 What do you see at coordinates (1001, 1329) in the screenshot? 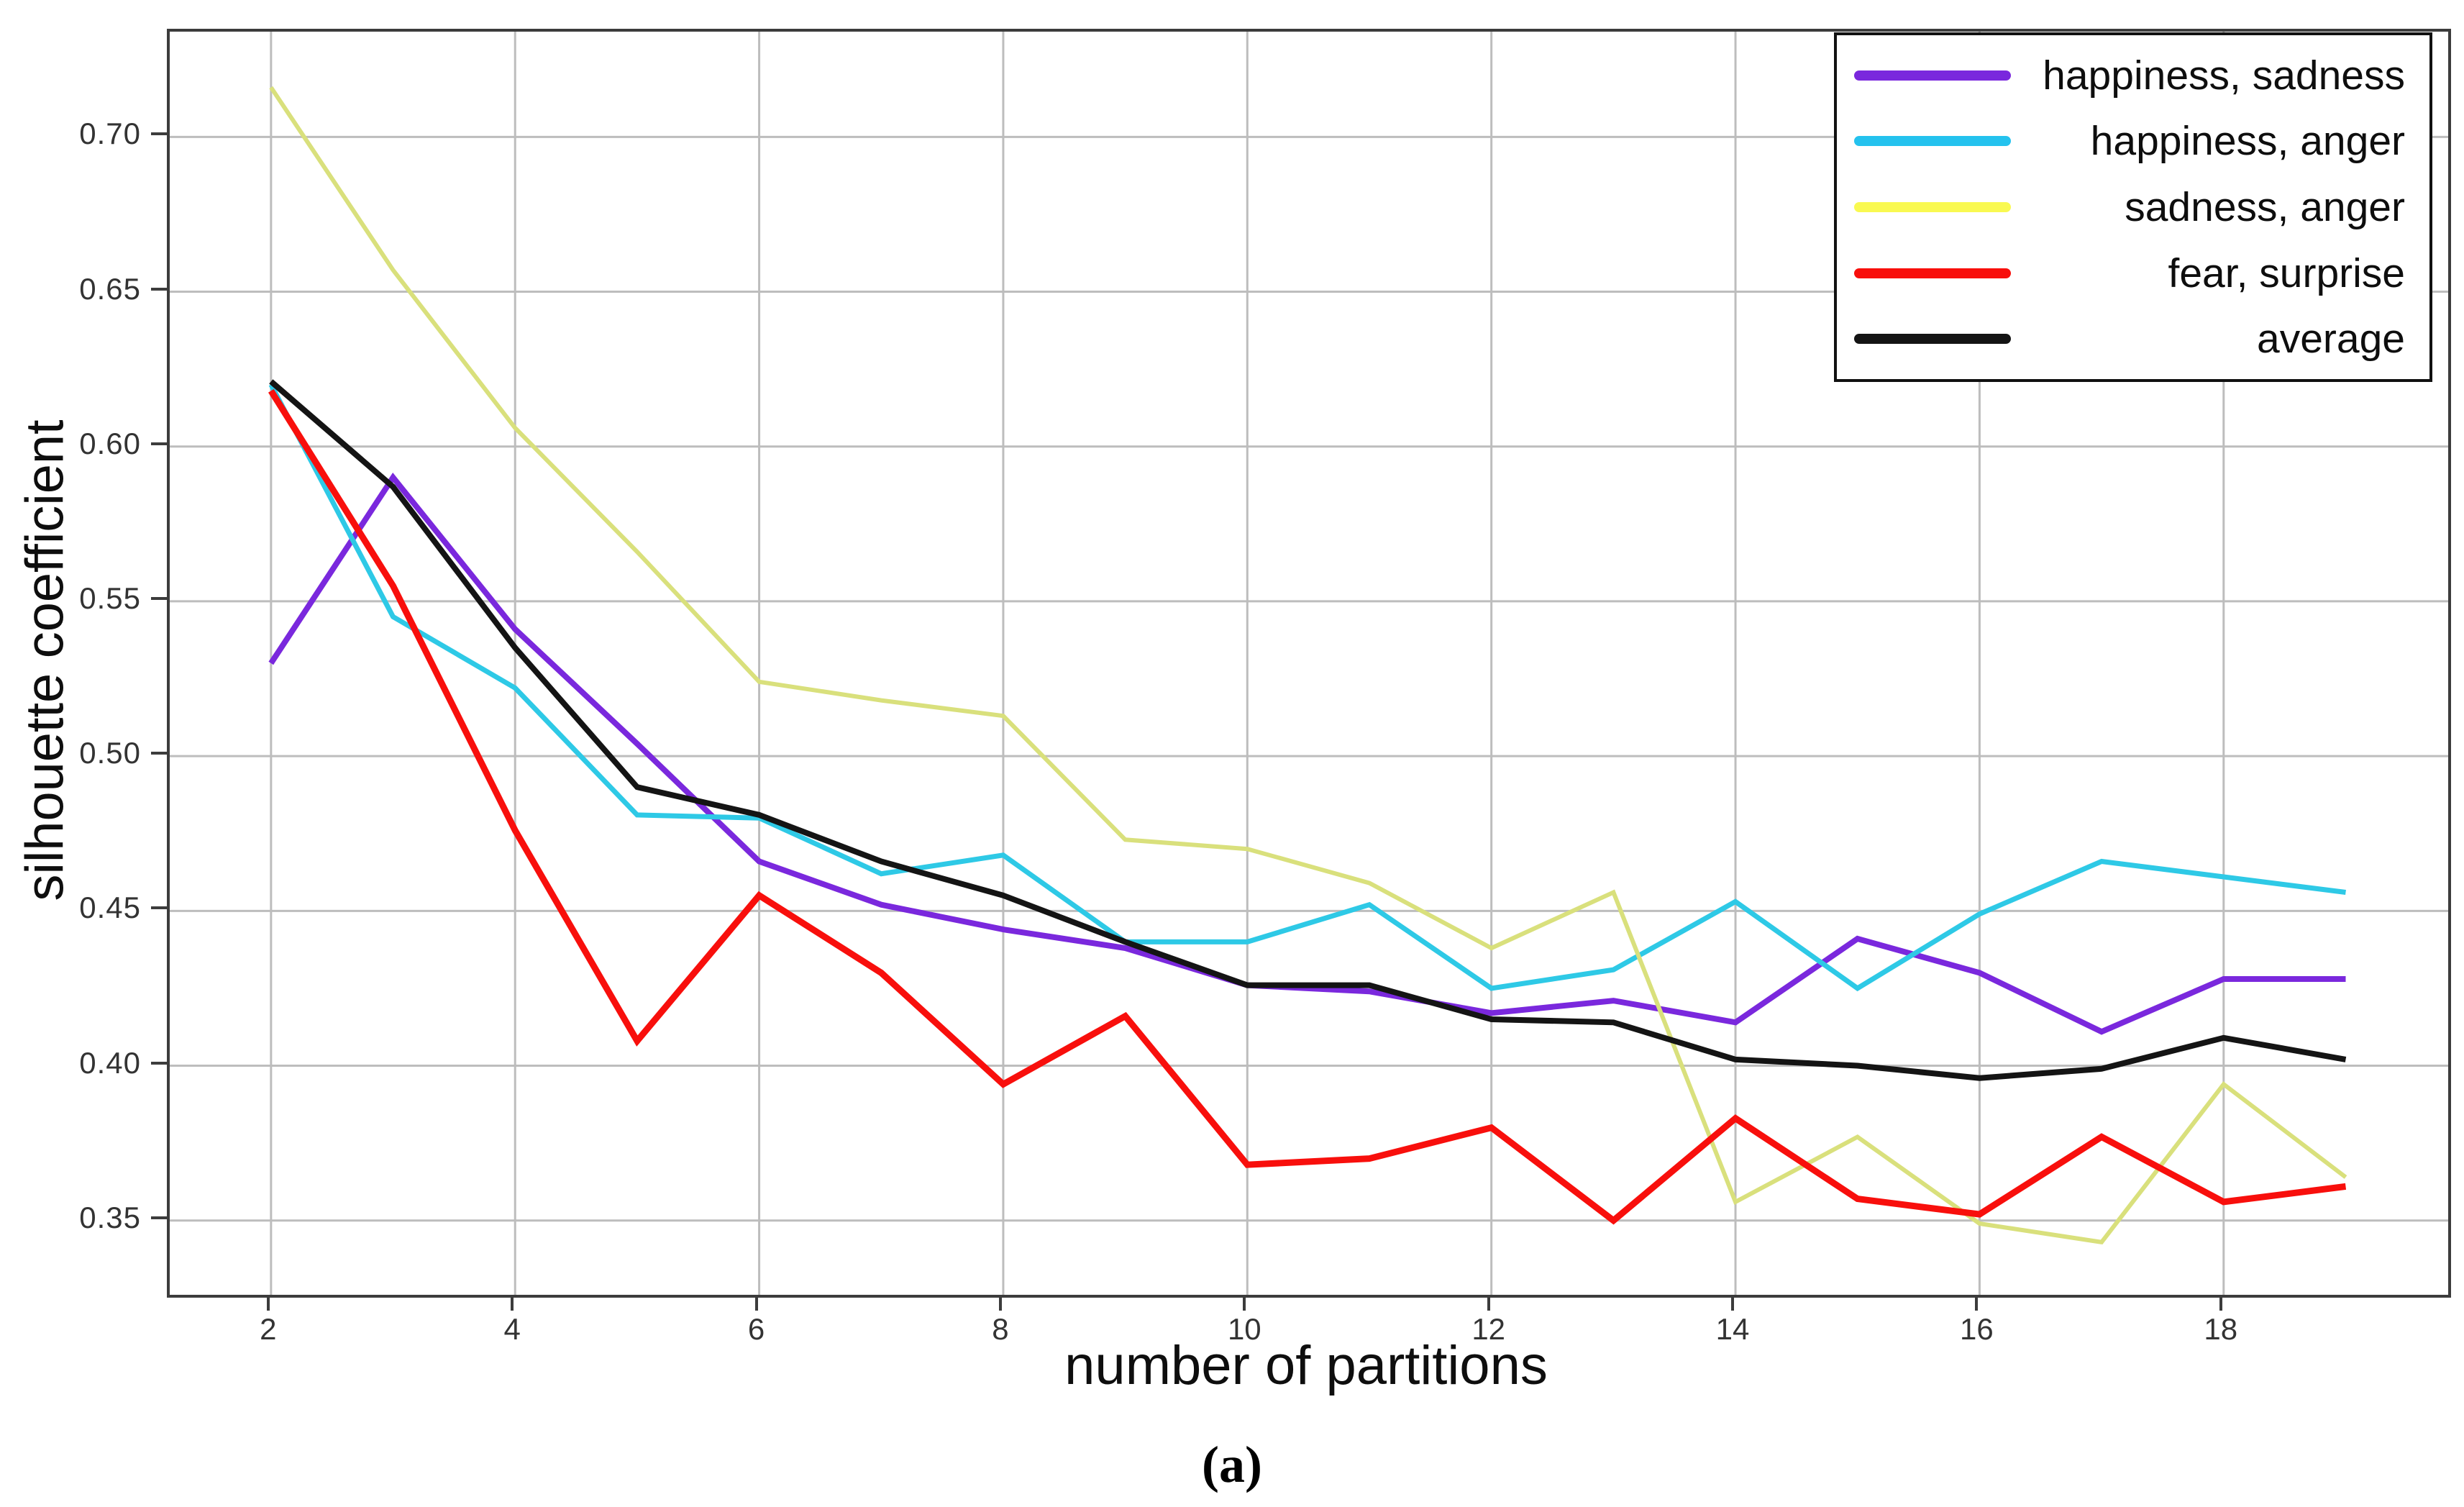
I see `x-tick-label: 8` at bounding box center [1001, 1329].